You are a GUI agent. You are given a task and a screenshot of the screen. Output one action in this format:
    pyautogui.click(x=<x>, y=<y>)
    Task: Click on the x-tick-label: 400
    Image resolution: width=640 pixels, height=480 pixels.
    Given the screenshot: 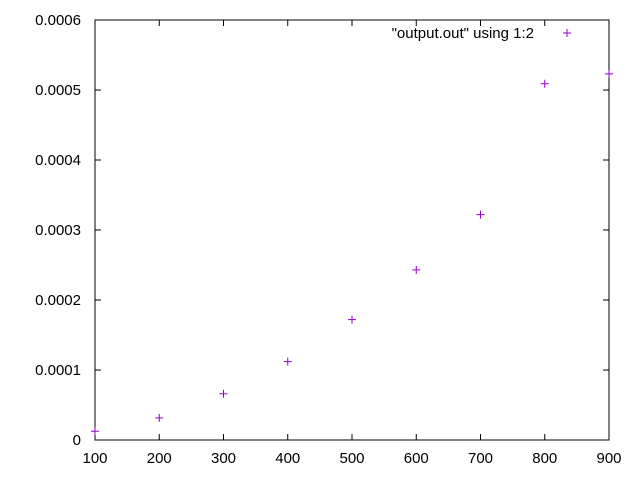 What is the action you would take?
    pyautogui.click(x=287, y=458)
    